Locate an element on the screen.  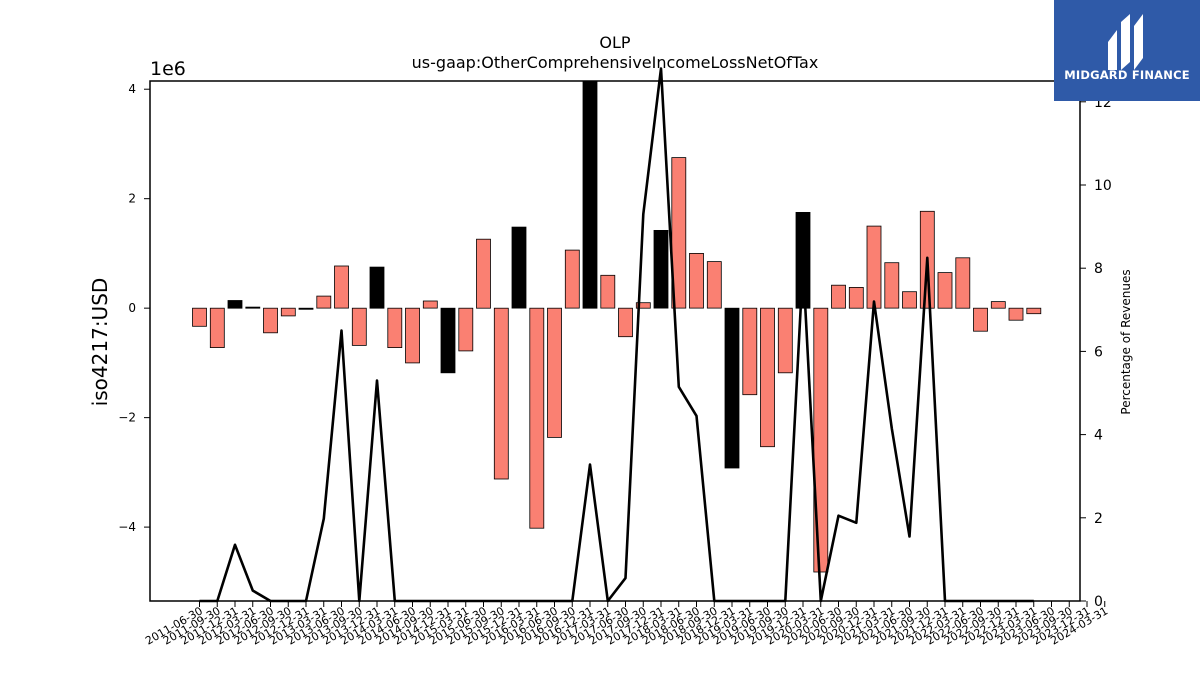
y-axis-scale-label: 1e6 is located at coordinates (168, 69).